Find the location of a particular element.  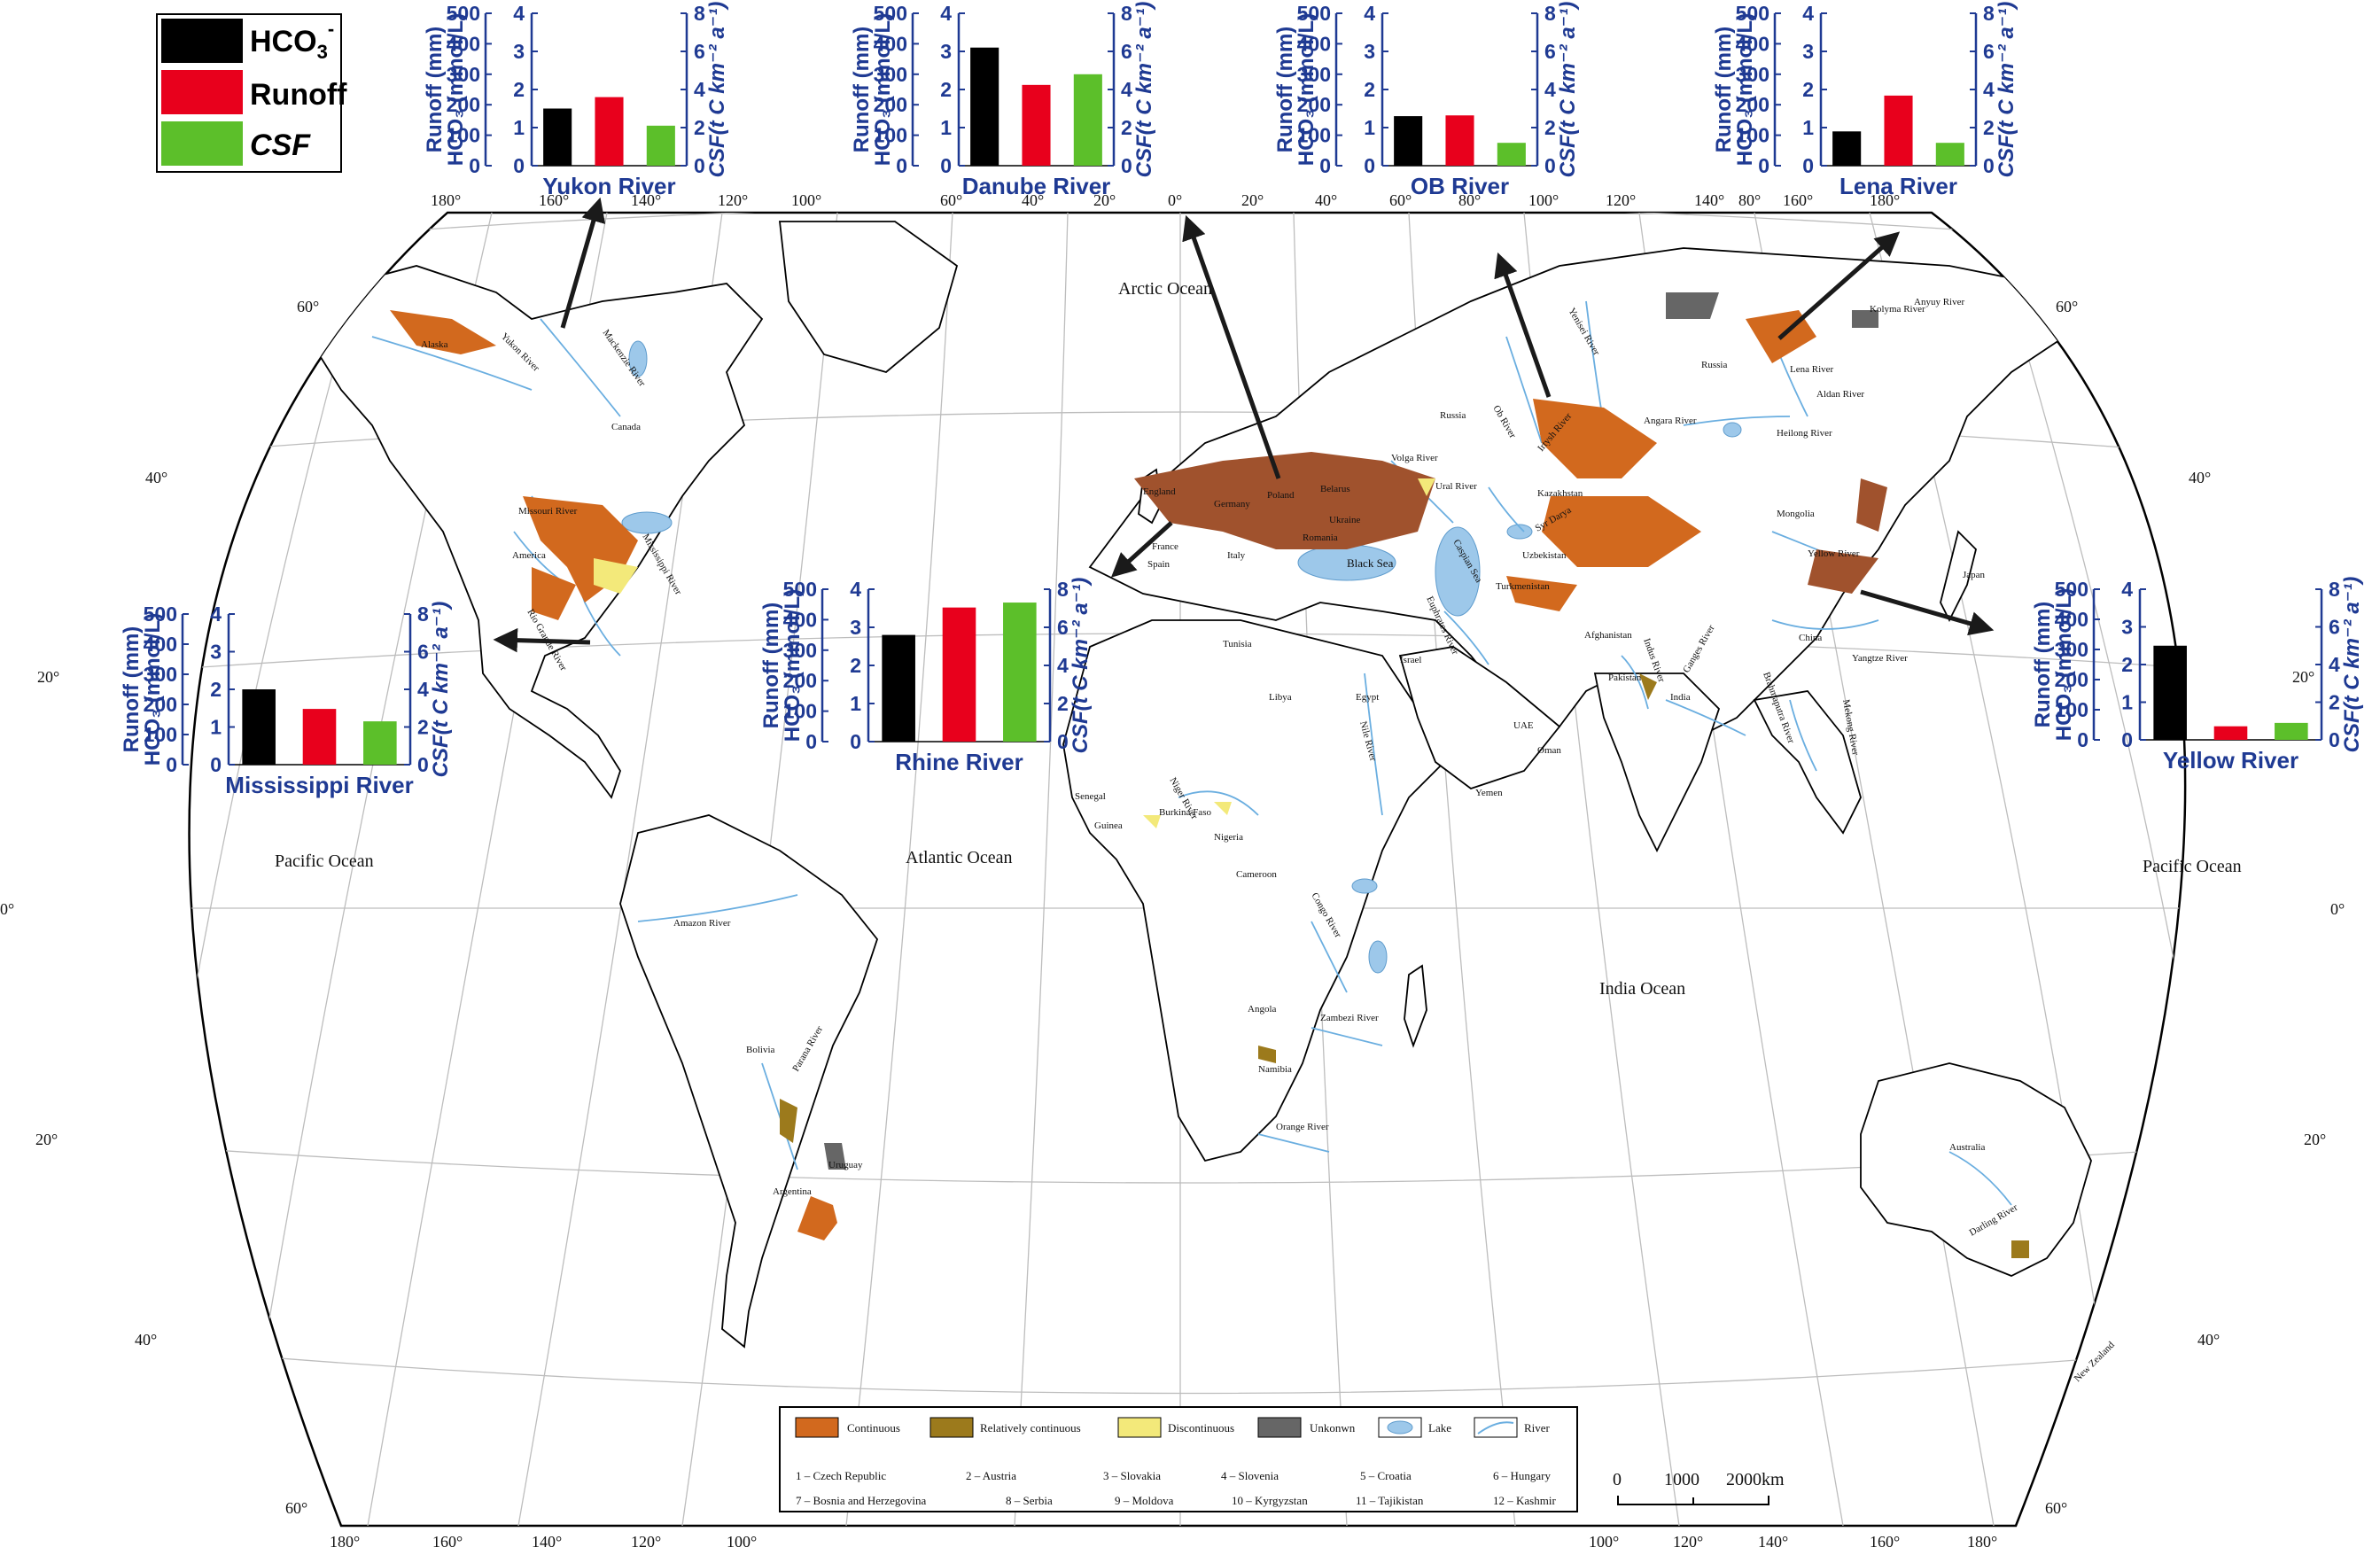

bottom-lon-label: 100° is located at coordinates (1604, 1542).